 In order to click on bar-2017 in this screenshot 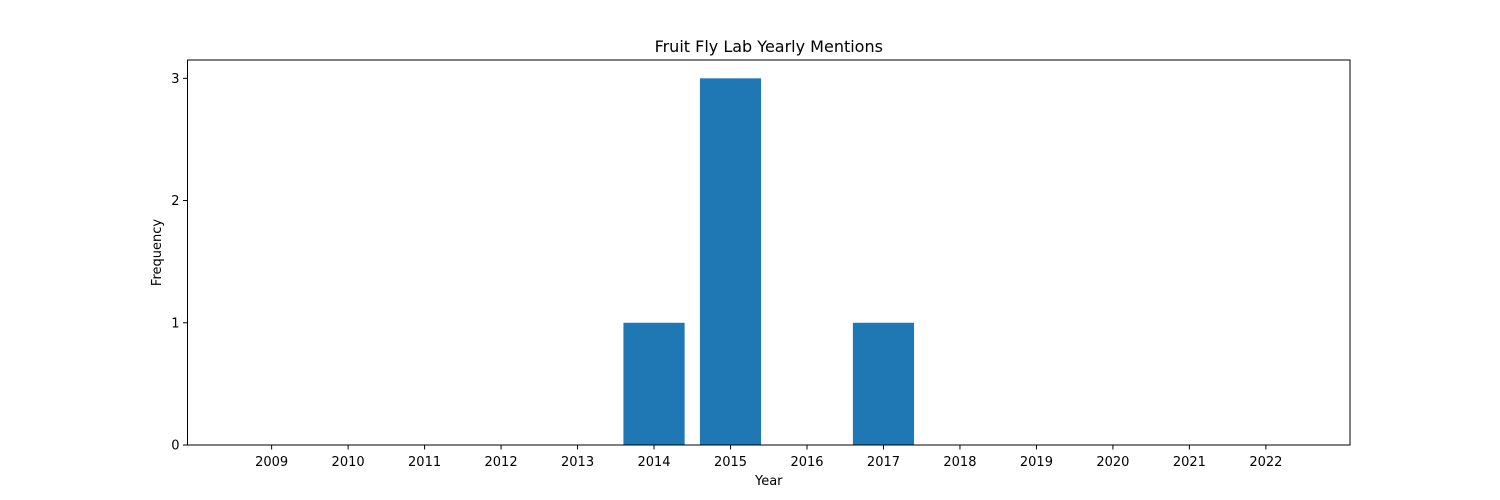, I will do `click(883, 383)`.